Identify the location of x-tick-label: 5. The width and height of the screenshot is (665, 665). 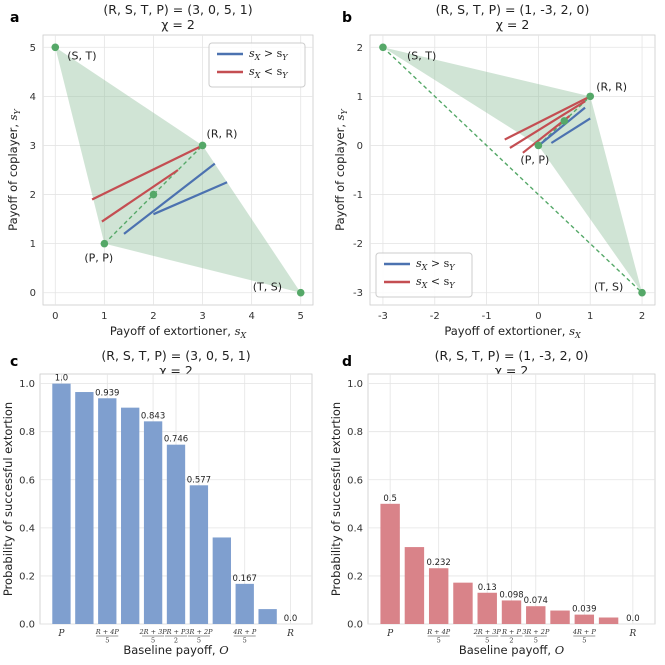
(301, 316).